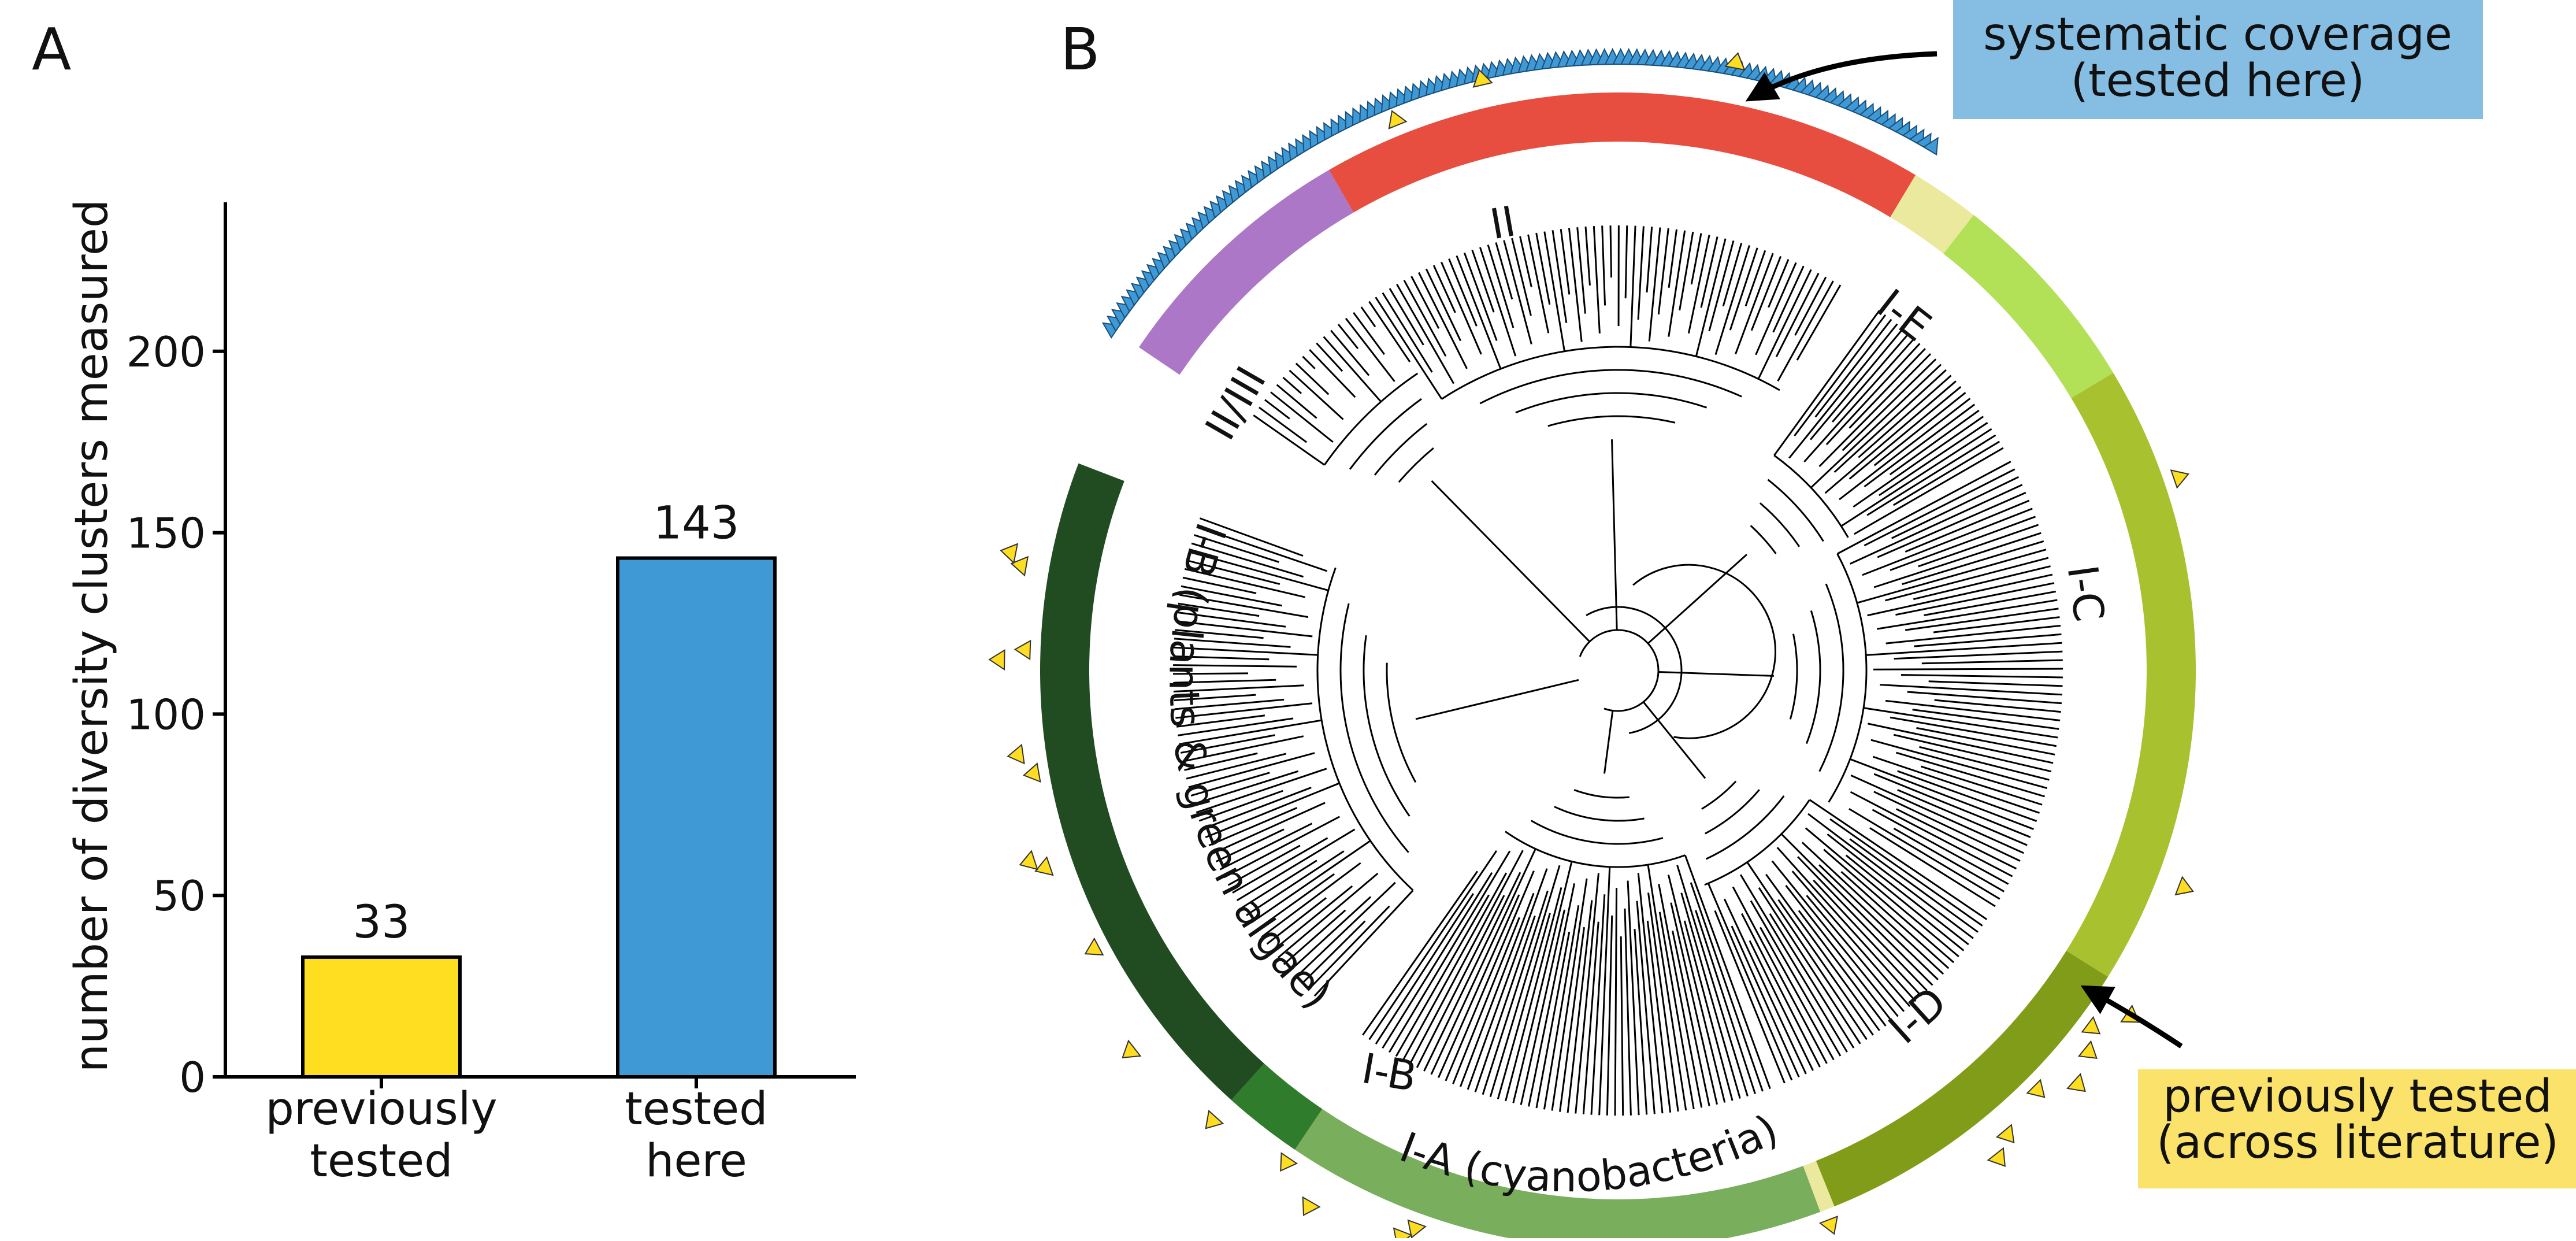 The height and width of the screenshot is (1241, 2576). I want to click on clade-label: II/III, so click(1235, 403).